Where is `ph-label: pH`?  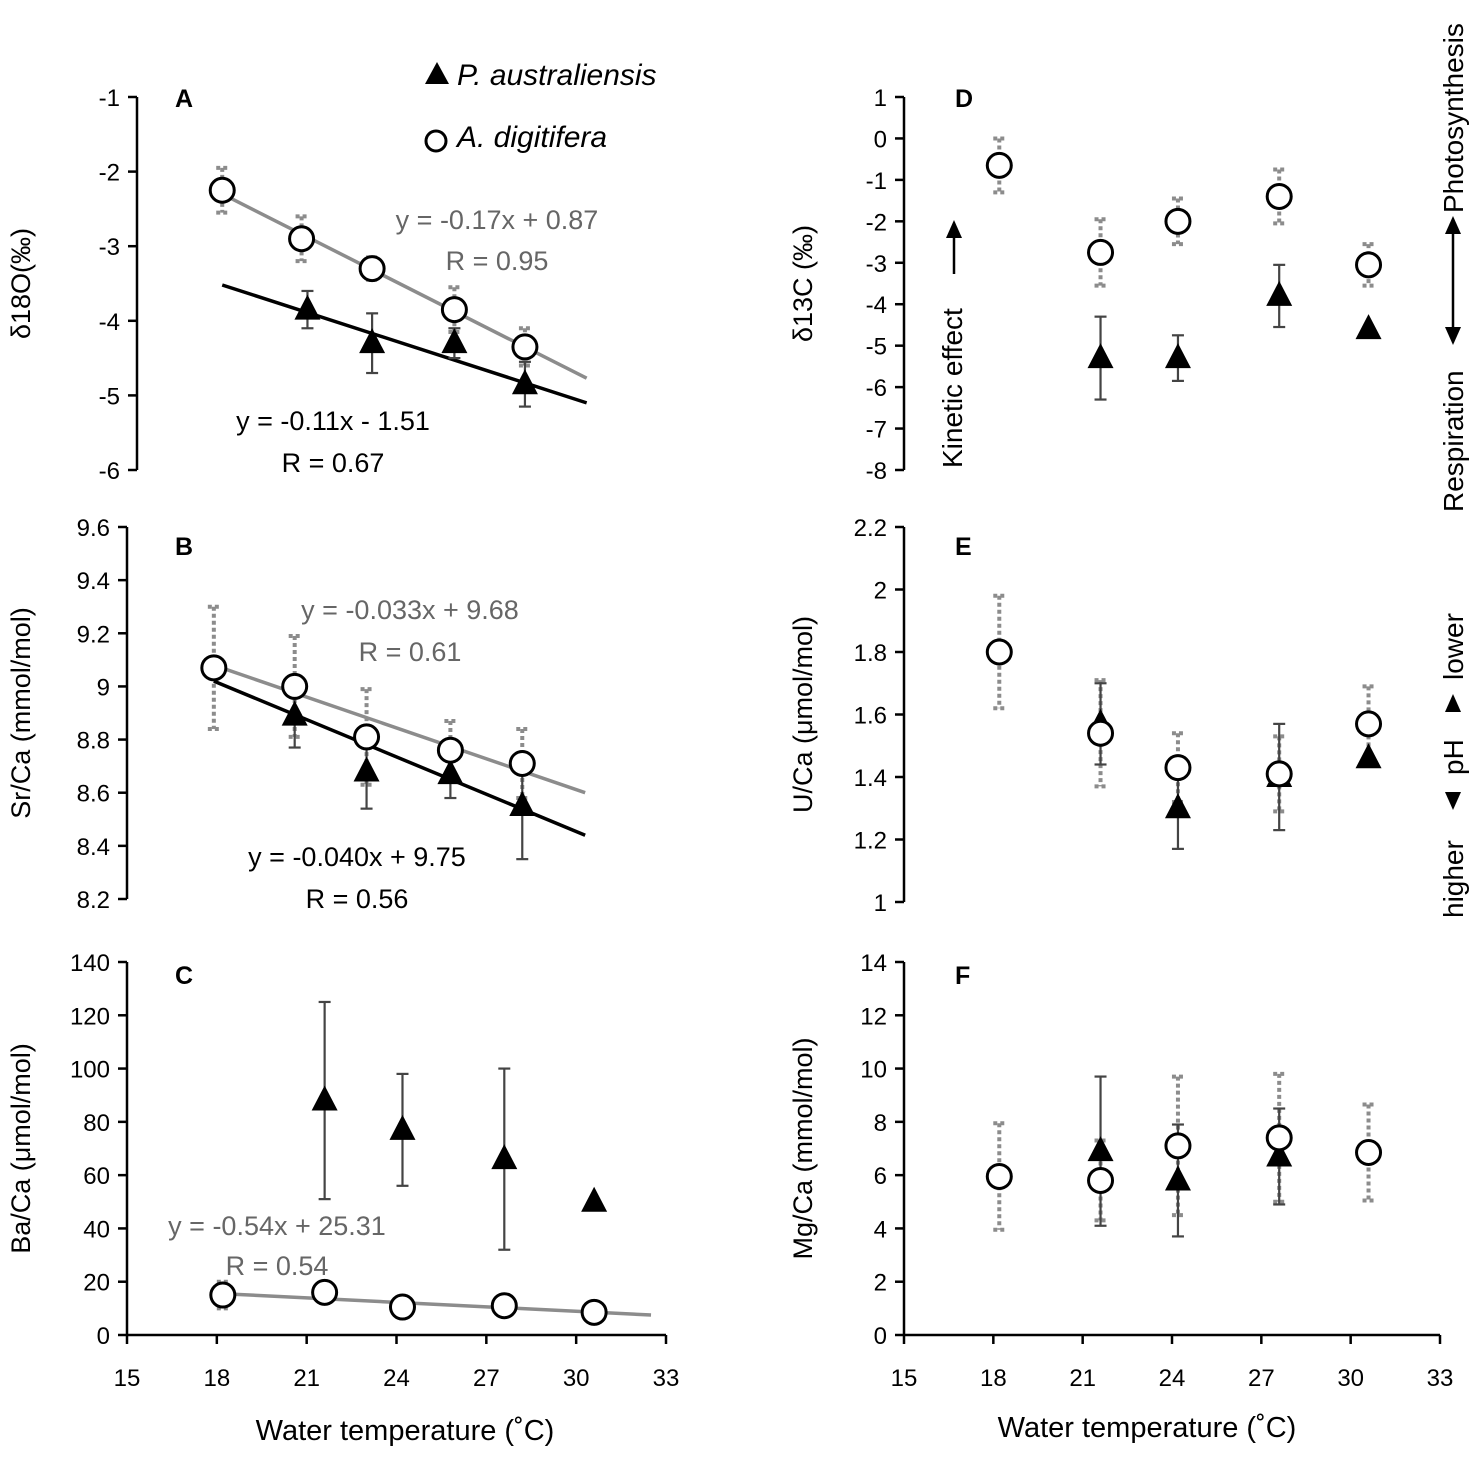
ph-label: pH is located at coordinates (1453, 757).